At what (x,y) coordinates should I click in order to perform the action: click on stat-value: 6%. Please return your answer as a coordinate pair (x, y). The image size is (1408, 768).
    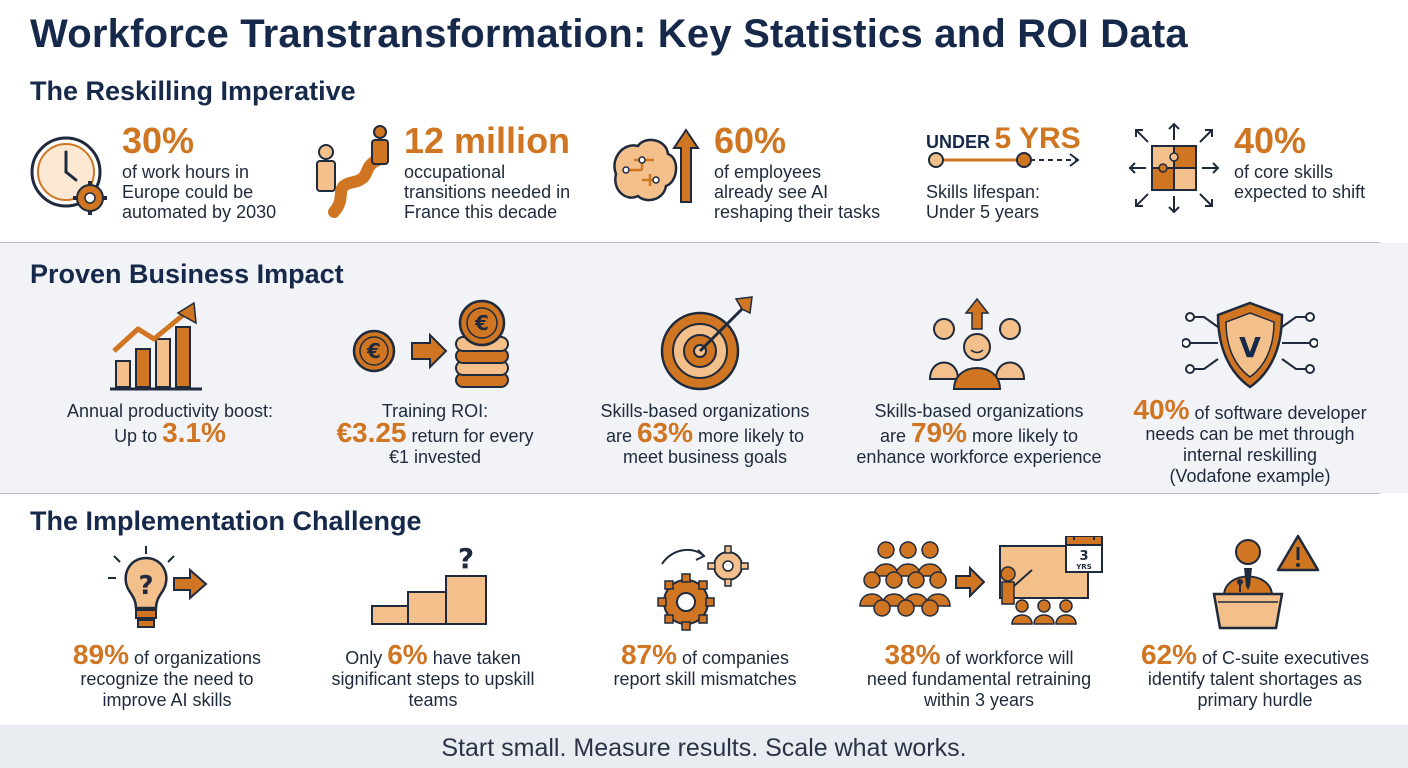
    Looking at the image, I should click on (407, 654).